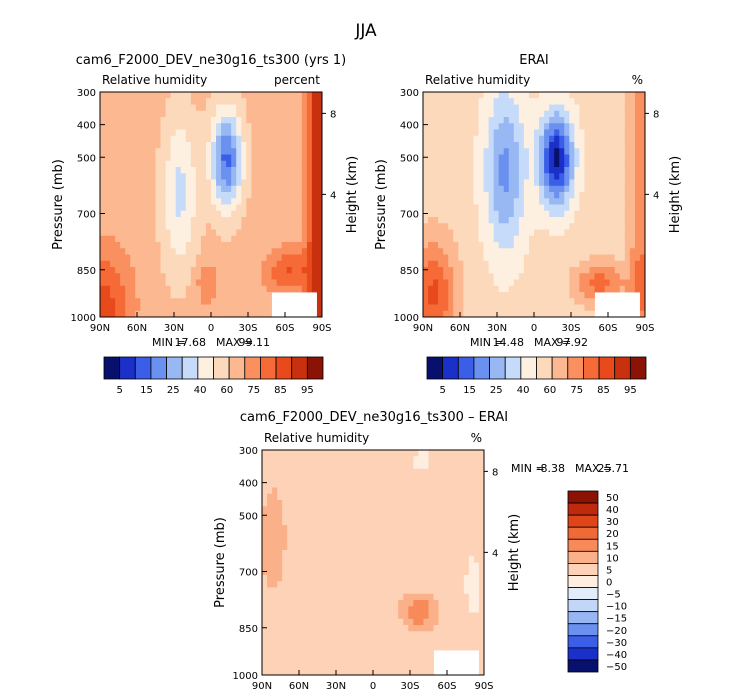  What do you see at coordinates (190, 368) in the screenshot?
I see `colorbar-swatch` at bounding box center [190, 368].